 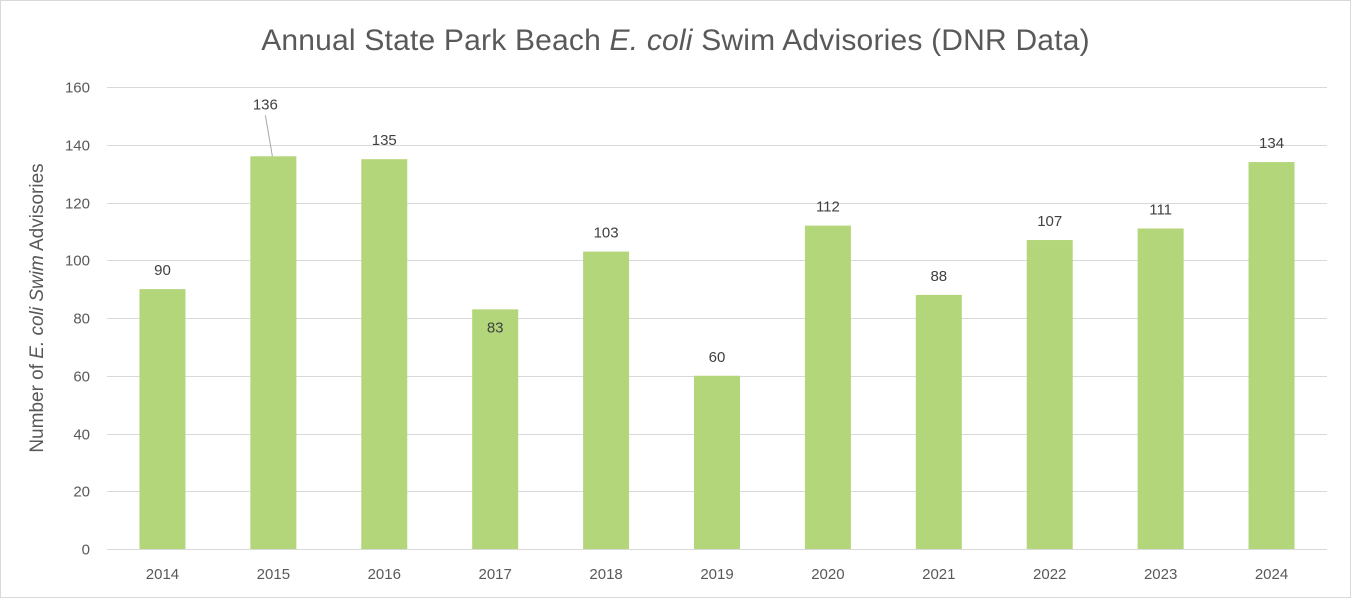 I want to click on y-tick-label: 60, so click(x=81, y=377).